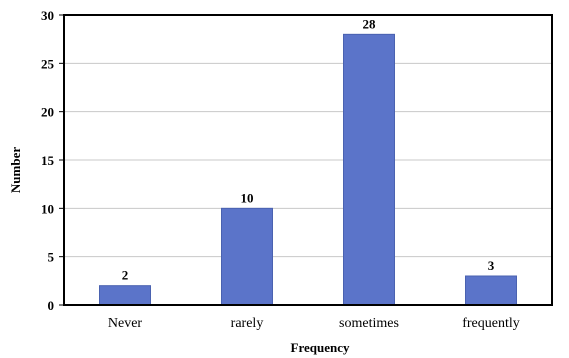 This screenshot has height=358, width=569. What do you see at coordinates (47, 208) in the screenshot?
I see `y-tick-label: 10` at bounding box center [47, 208].